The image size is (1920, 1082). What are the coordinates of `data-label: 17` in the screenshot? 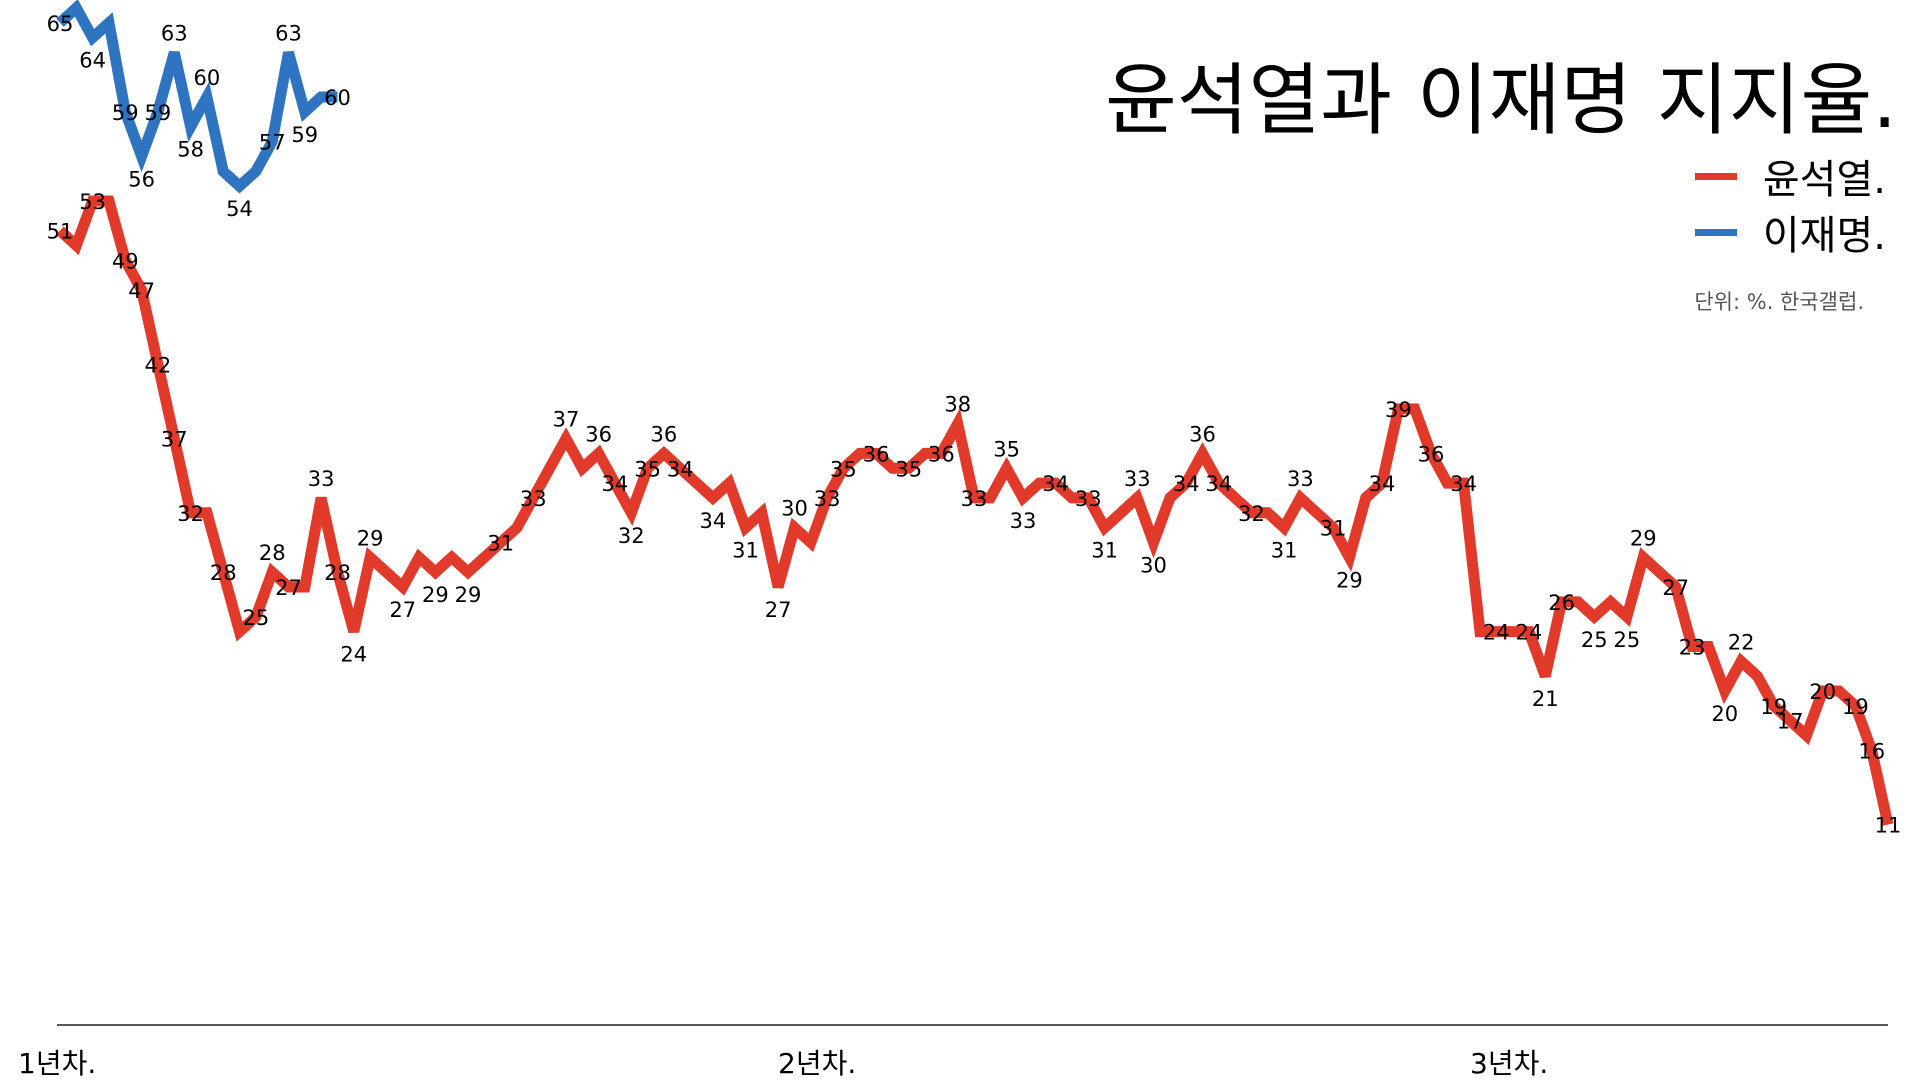 It's located at (1790, 722).